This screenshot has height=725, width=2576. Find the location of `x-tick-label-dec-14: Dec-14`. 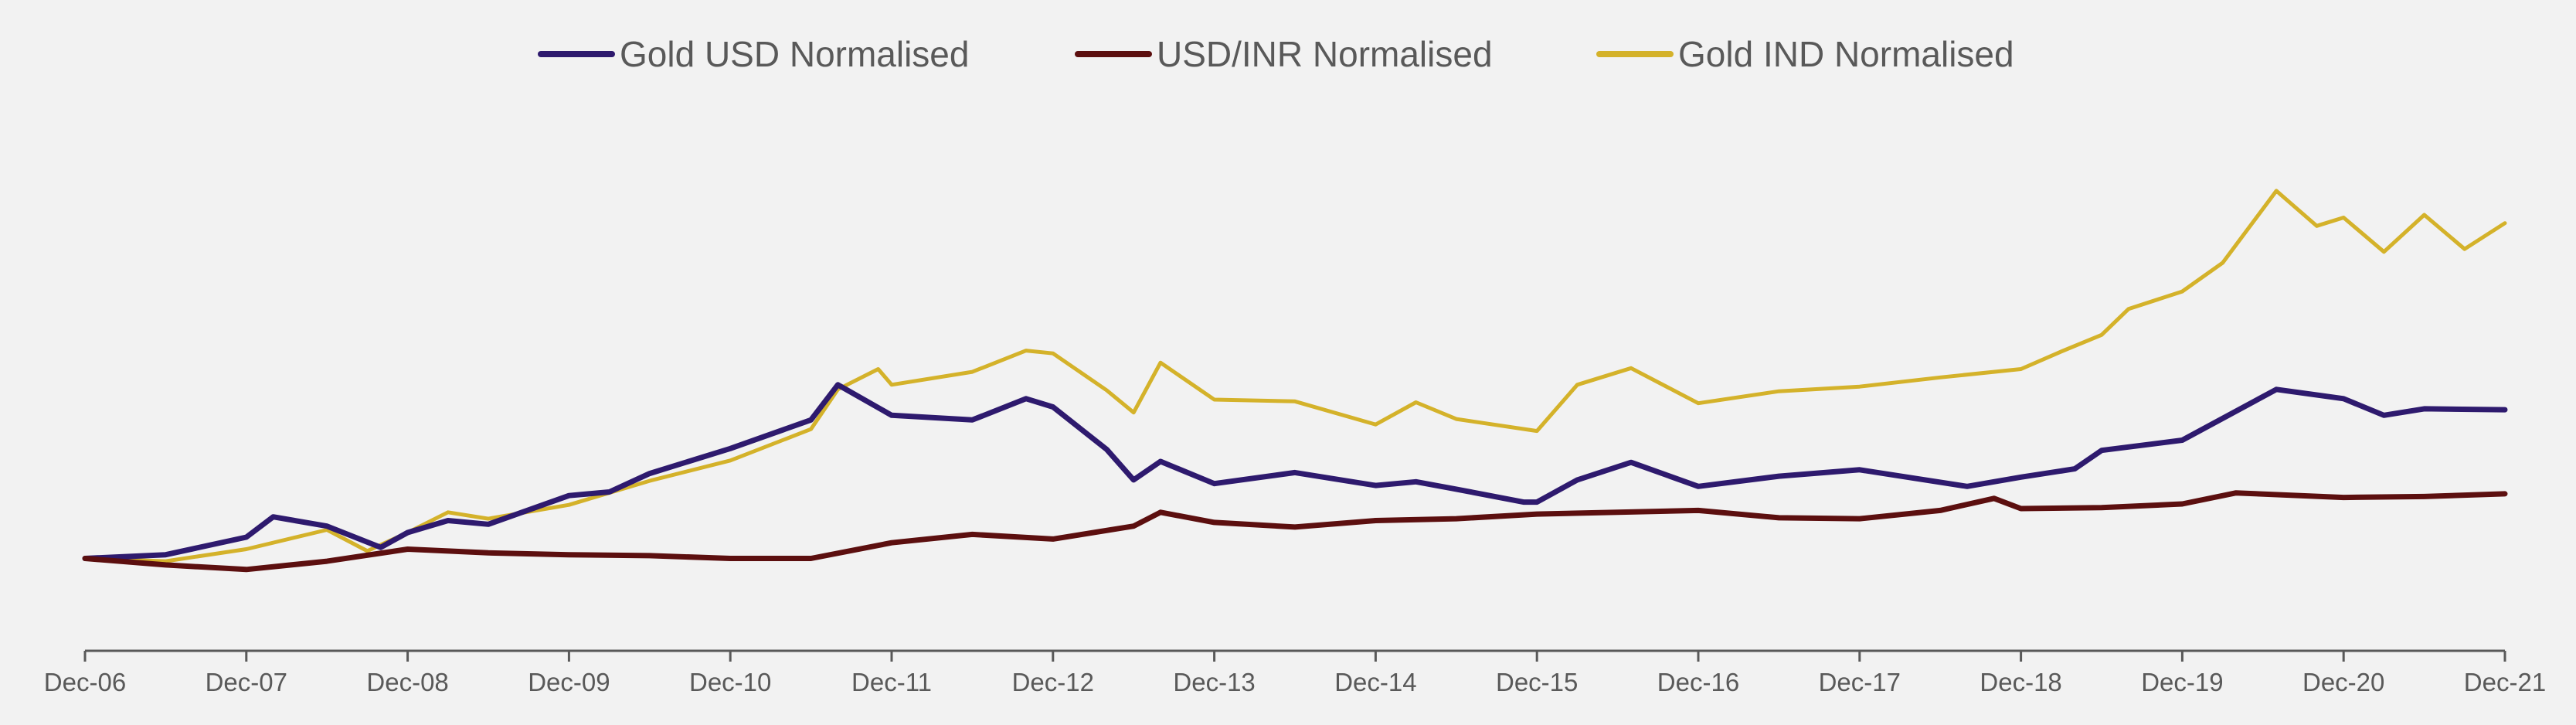

x-tick-label-dec-14: Dec-14 is located at coordinates (1375, 682).